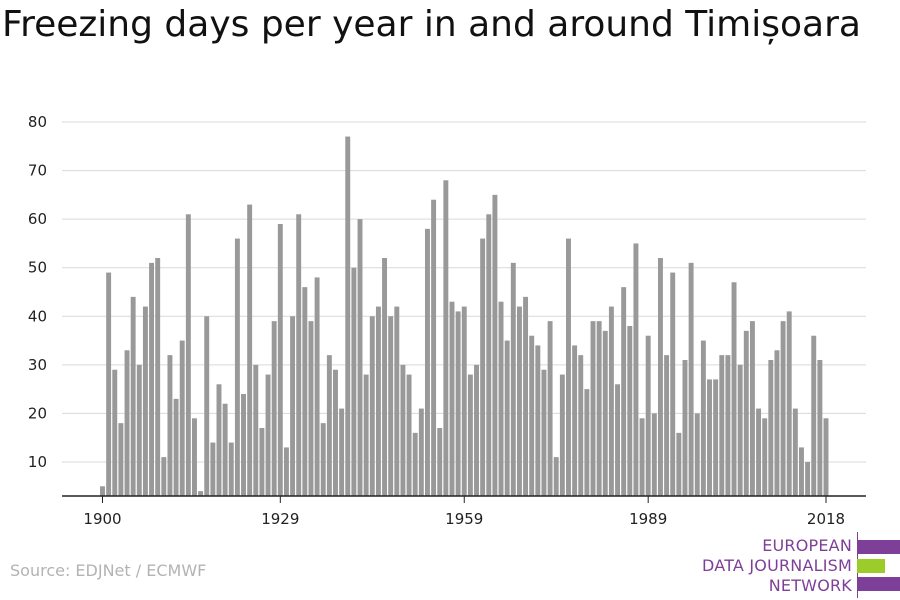 This screenshot has width=900, height=600. I want to click on logo-text-data-journalism: DATA JOURNALISM, so click(777, 565).